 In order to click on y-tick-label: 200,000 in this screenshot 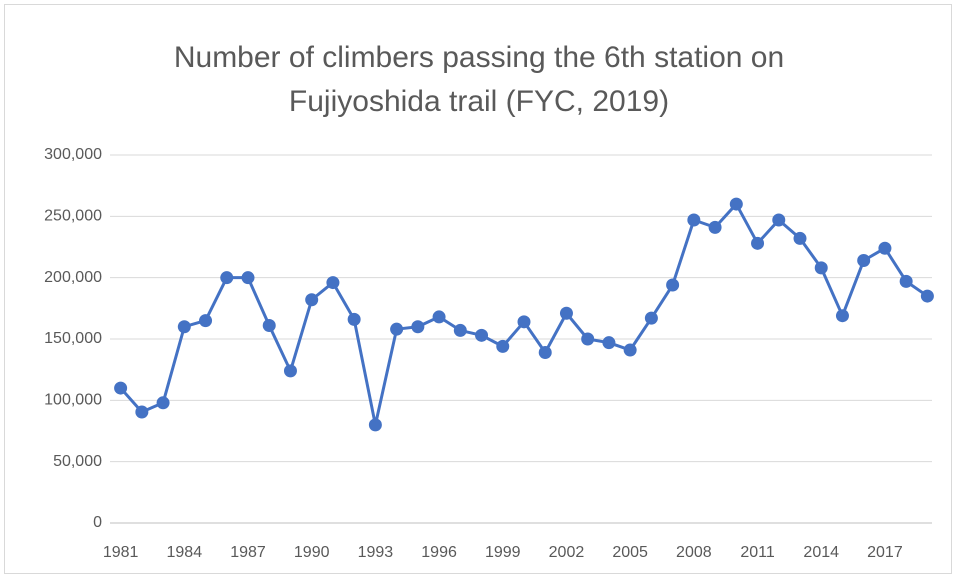, I will do `click(73, 277)`.